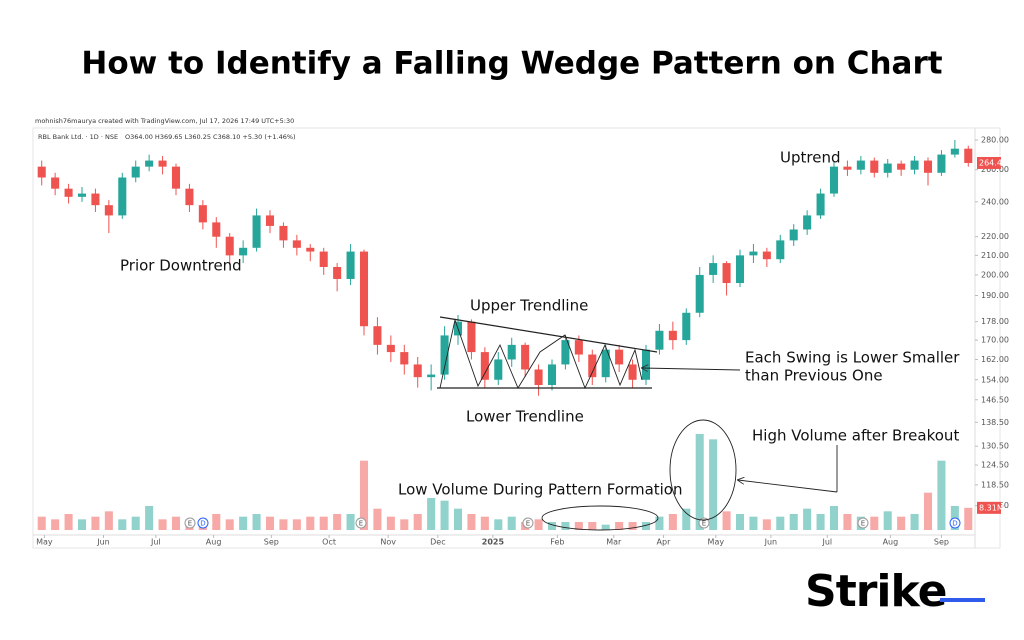  Describe the element at coordinates (991, 507) in the screenshot. I see `last-volume-label: 8.31M` at that location.